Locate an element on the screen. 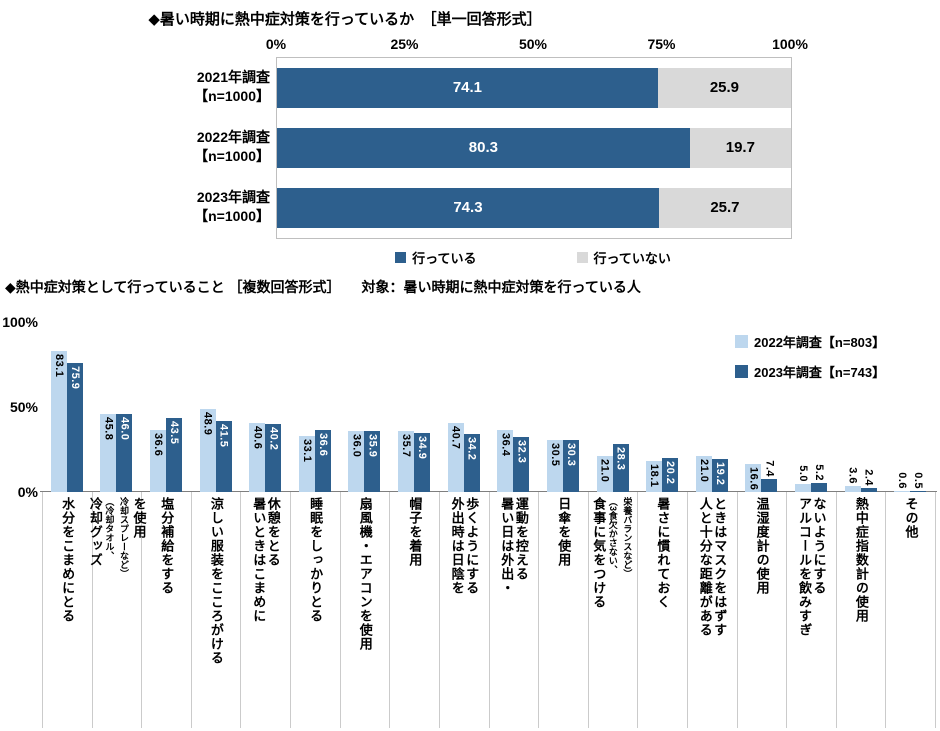 The image size is (940, 731). legend-swatch is located at coordinates (401, 257).